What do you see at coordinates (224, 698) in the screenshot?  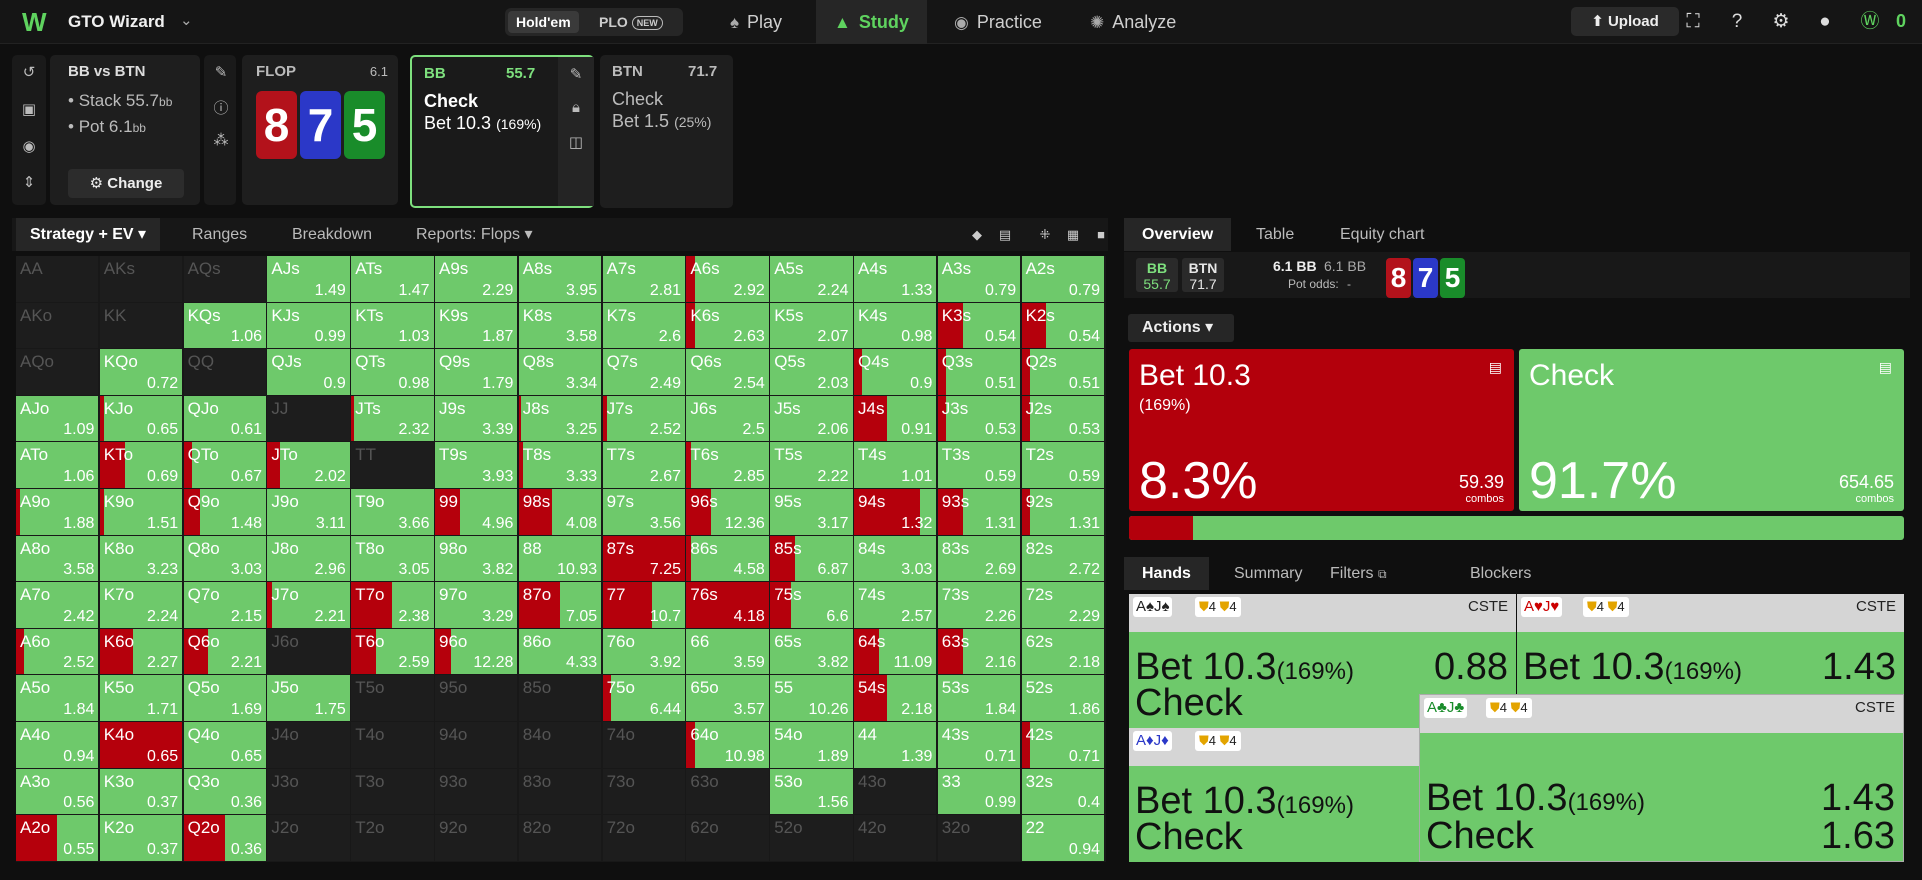 I see `hand-cell: Q5o 1.69` at bounding box center [224, 698].